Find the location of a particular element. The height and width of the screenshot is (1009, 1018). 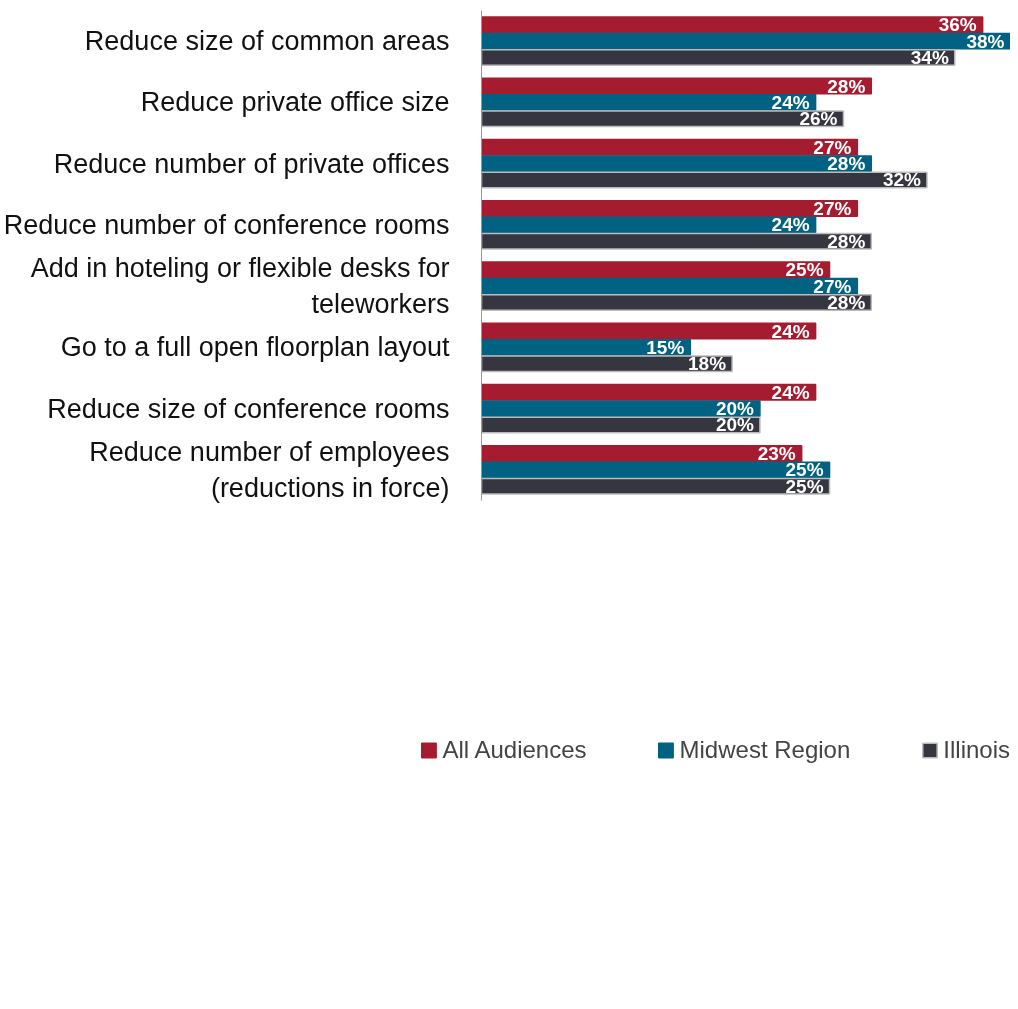

legend-label: All Audiences is located at coordinates (514, 750).